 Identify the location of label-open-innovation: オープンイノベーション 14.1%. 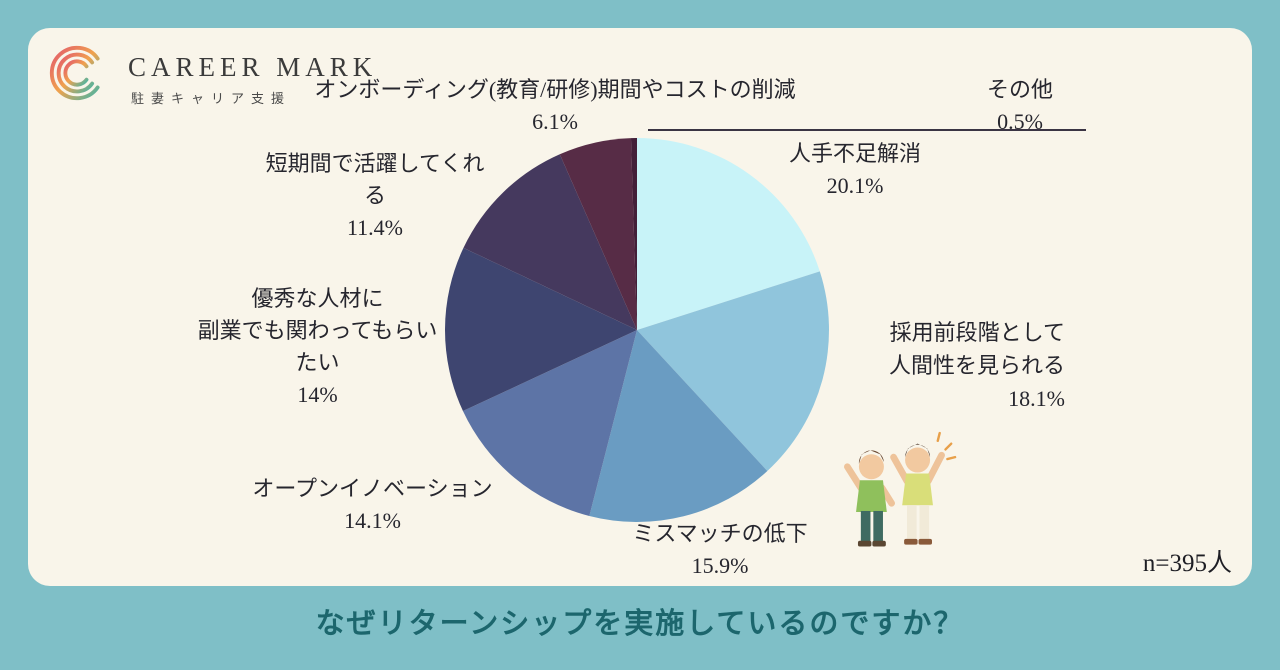
(372, 505).